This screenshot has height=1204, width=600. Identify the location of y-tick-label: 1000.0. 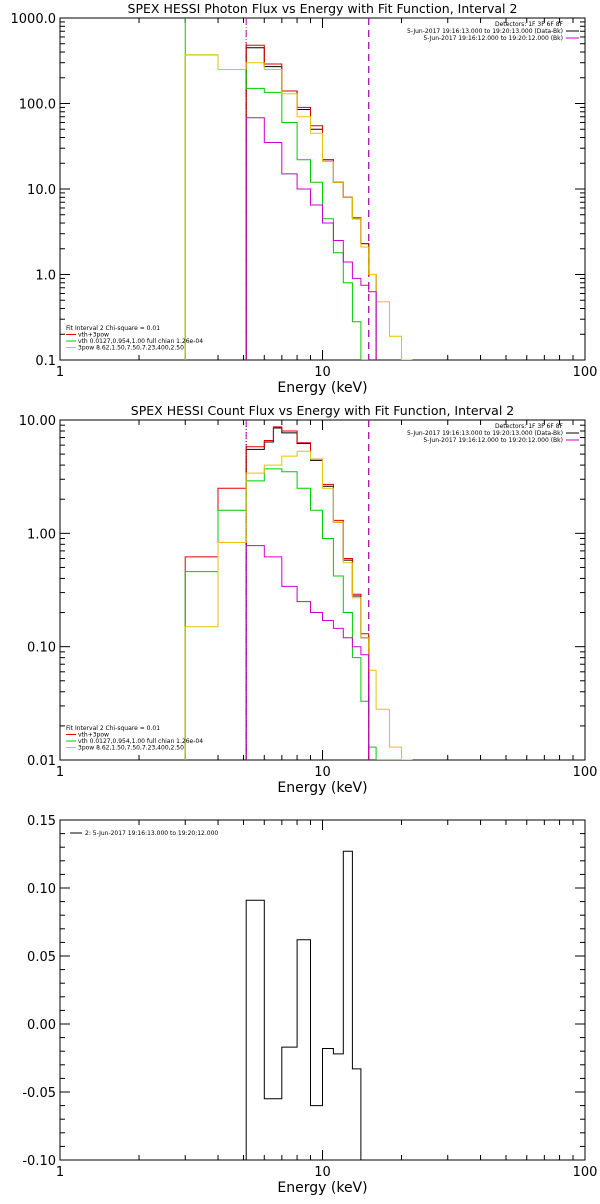
(34, 19).